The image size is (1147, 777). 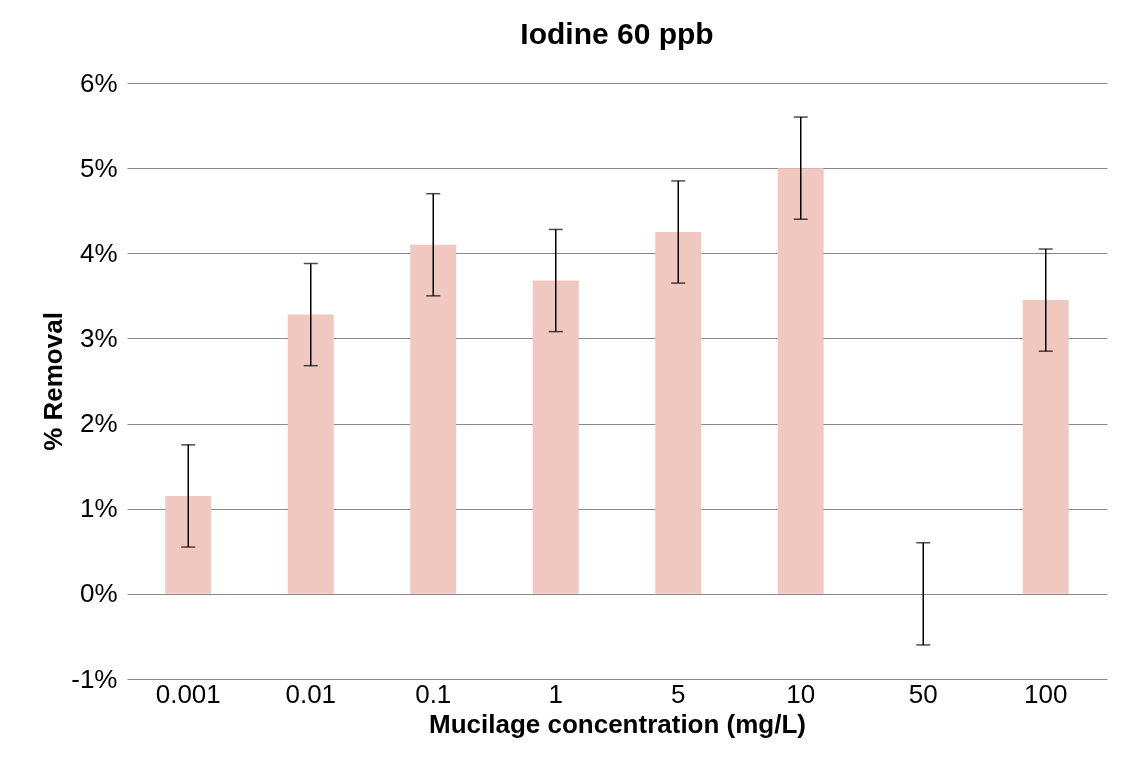 I want to click on x-tick-label: 0.001, so click(x=188, y=693).